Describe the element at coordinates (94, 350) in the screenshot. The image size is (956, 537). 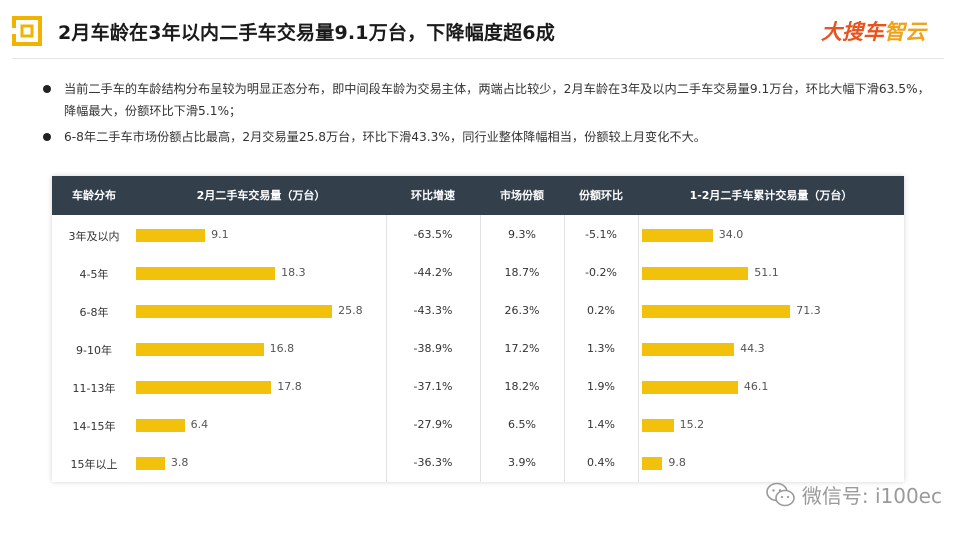
I see `row-age-label: 9-10年` at that location.